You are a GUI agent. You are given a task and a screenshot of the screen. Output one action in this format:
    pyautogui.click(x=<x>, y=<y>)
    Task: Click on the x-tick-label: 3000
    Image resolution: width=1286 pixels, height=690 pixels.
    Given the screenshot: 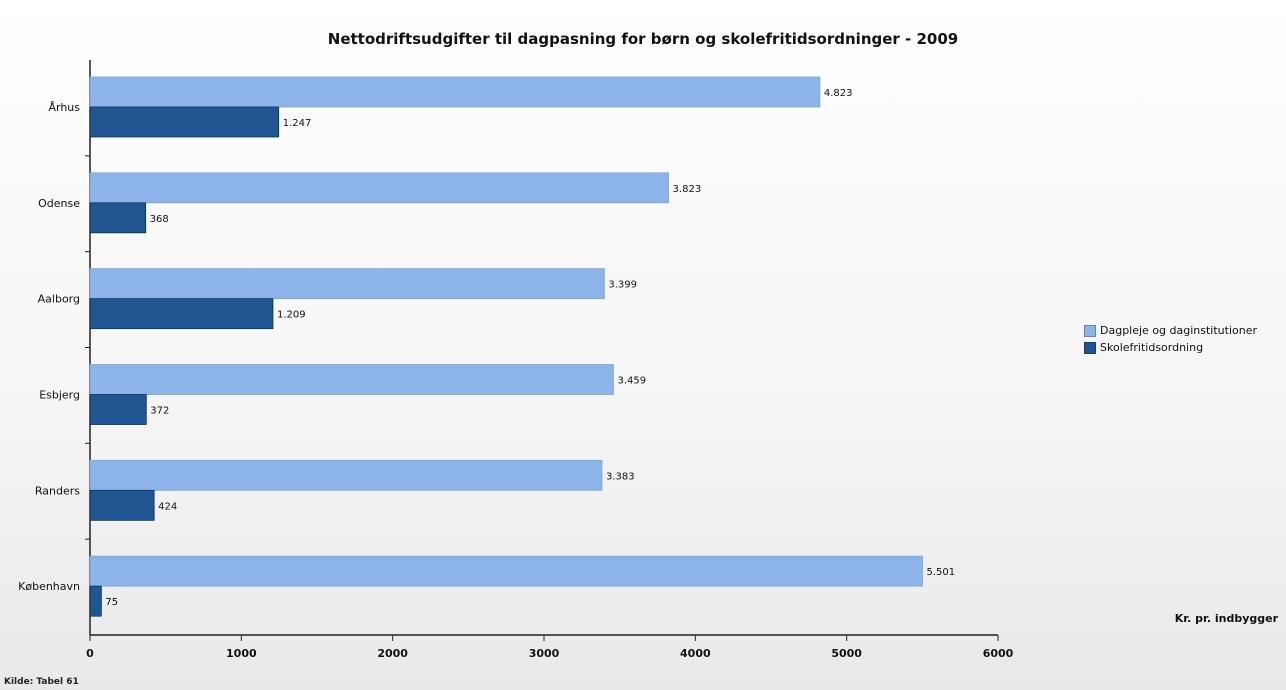 What is the action you would take?
    pyautogui.click(x=544, y=653)
    